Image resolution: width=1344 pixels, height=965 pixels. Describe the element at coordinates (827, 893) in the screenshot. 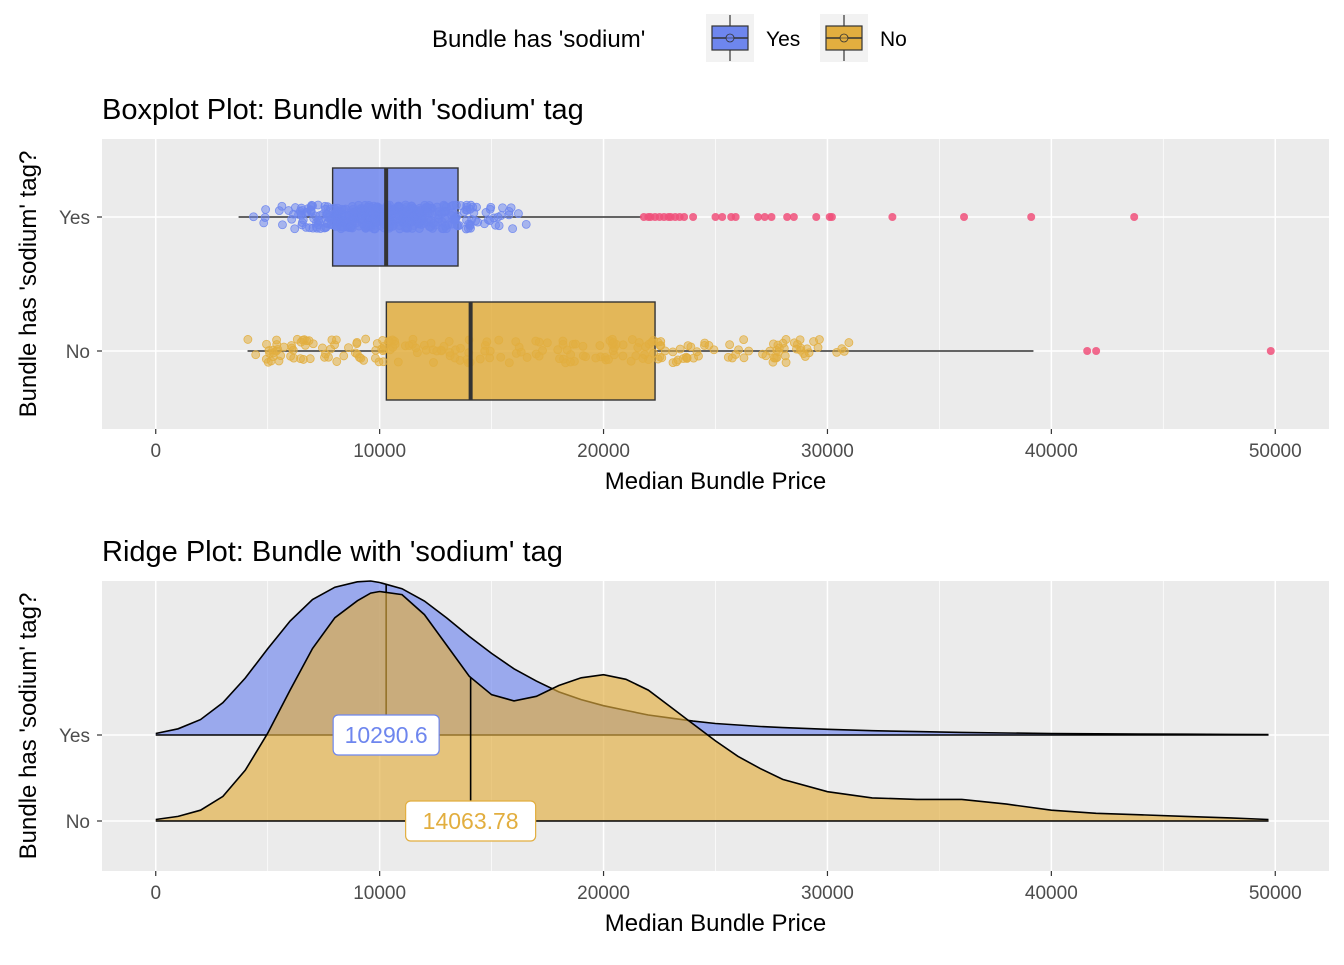

I see `x-tick-label: 30000` at that location.